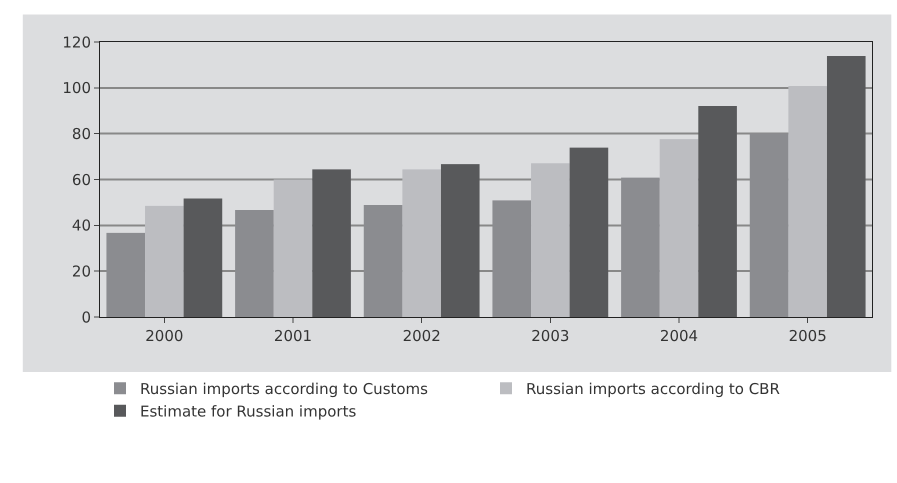 The width and height of the screenshot is (897, 483). What do you see at coordinates (76, 42) in the screenshot?
I see `y-tick-label: 120` at bounding box center [76, 42].